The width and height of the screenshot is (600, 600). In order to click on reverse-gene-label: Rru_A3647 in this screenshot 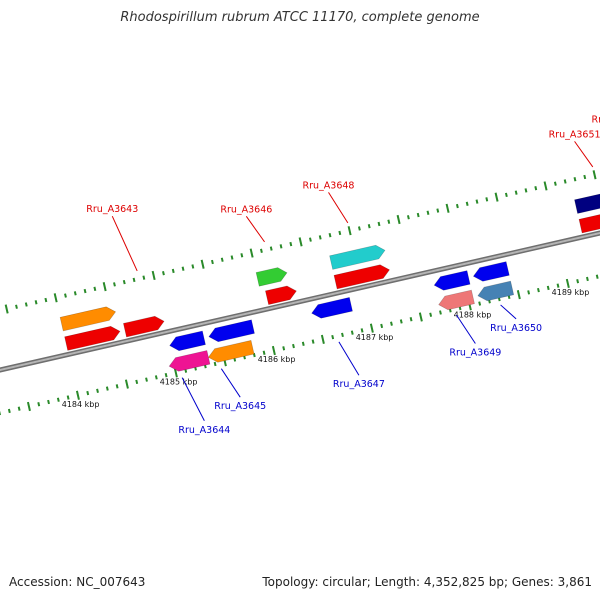, I will do `click(359, 384)`.